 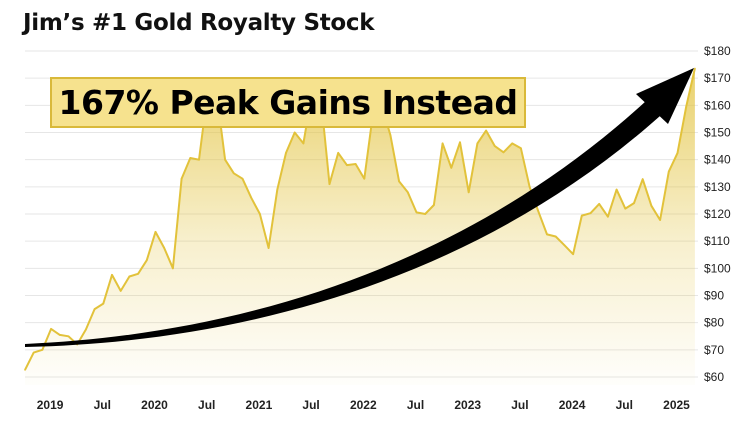 What do you see at coordinates (199, 23) in the screenshot?
I see `chart-title: Jim’s #1 Gold Royalty Stock` at bounding box center [199, 23].